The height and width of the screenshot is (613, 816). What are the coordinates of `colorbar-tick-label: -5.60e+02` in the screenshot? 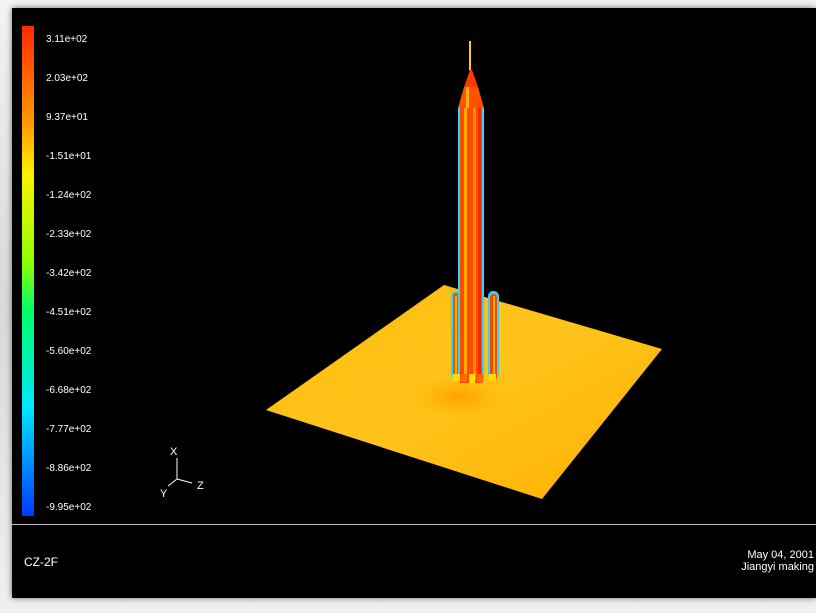 It's located at (69, 351).